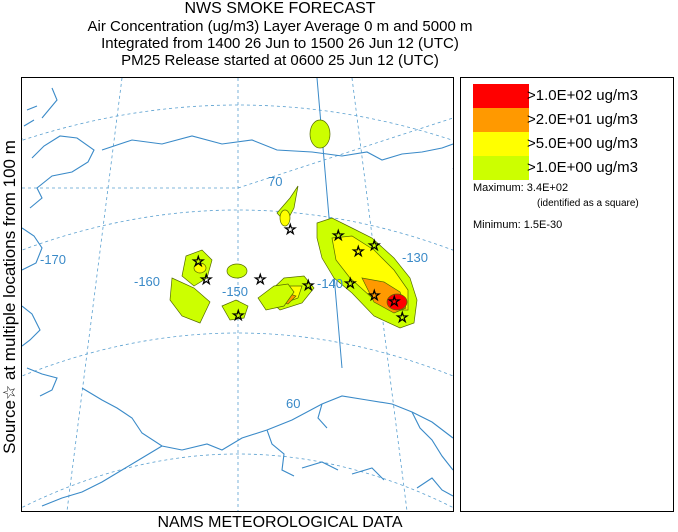 The height and width of the screenshot is (532, 678). I want to click on maximum-label: Maximum: 3.4E+02, so click(521, 188).